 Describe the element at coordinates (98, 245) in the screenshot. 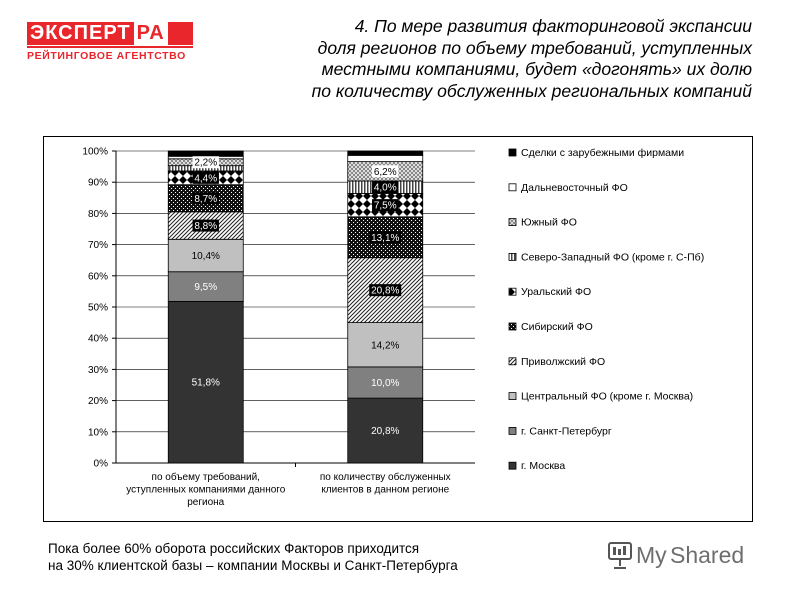

I see `y-tick-label: 70%` at that location.